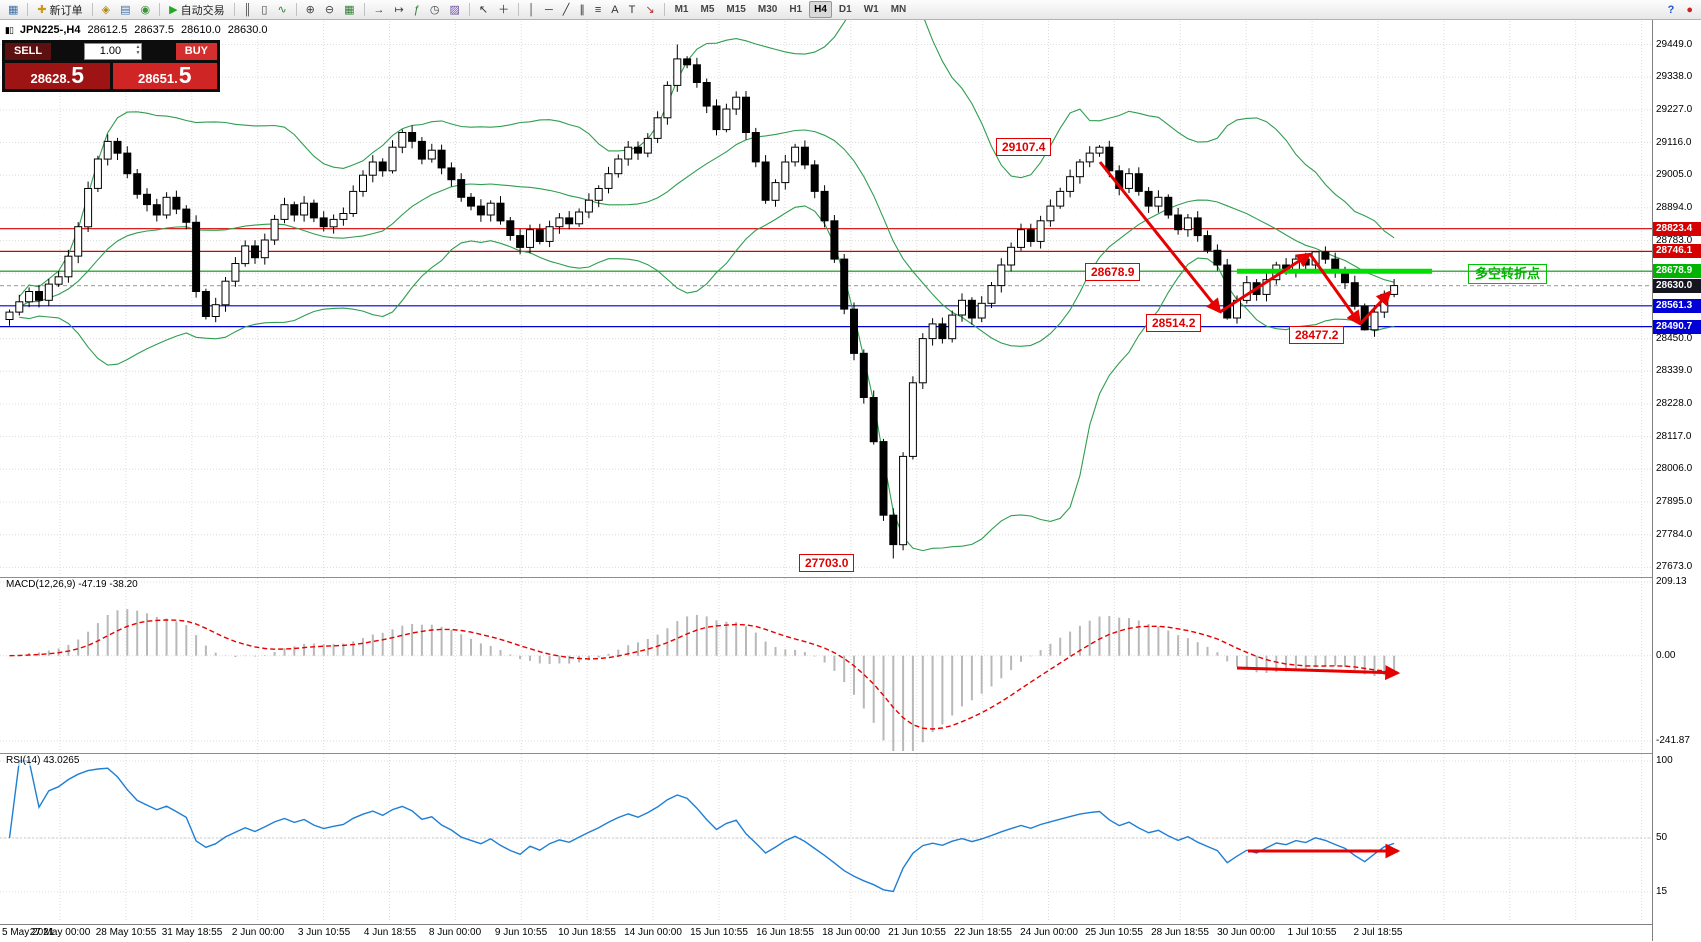 The image size is (1701, 942). Describe the element at coordinates (531, 10) in the screenshot. I see `vertical-line-icon: │` at that location.